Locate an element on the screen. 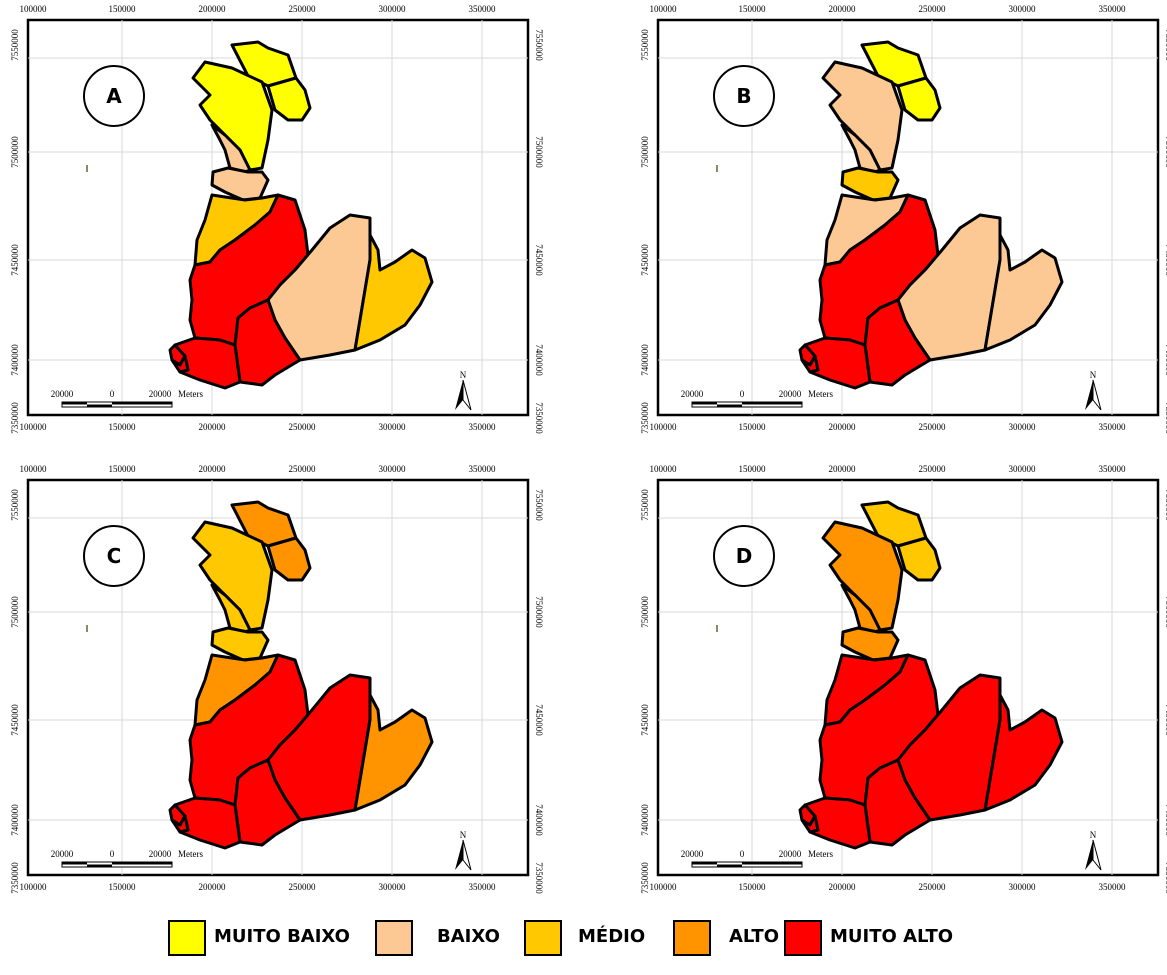  region-r9 is located at coordinates (1023, 752).